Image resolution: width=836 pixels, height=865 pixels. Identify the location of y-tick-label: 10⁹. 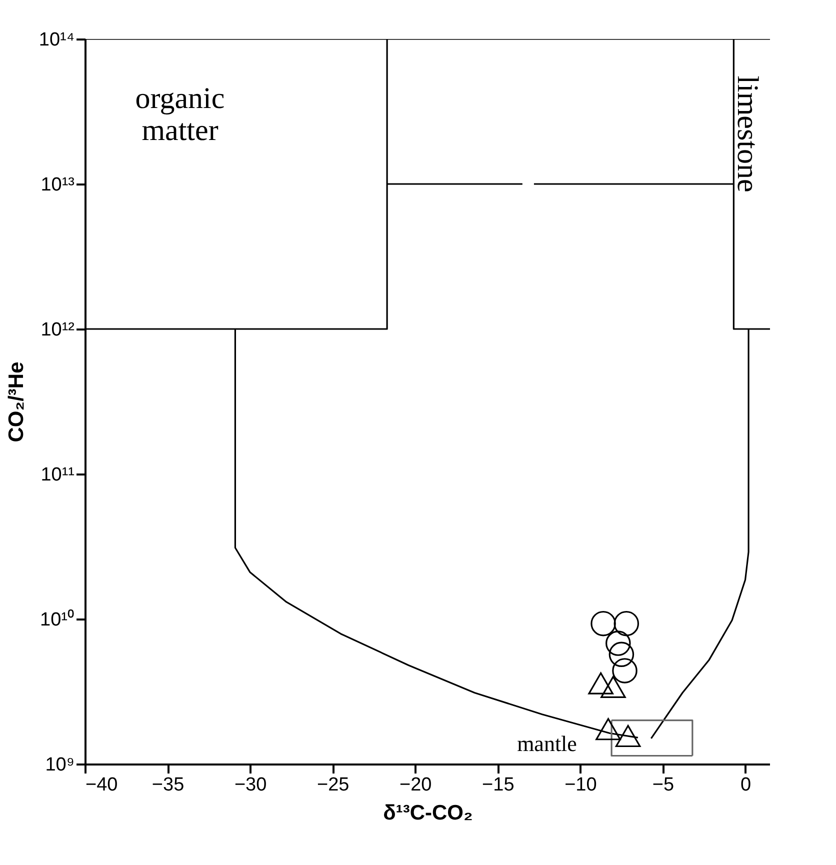
(59, 765).